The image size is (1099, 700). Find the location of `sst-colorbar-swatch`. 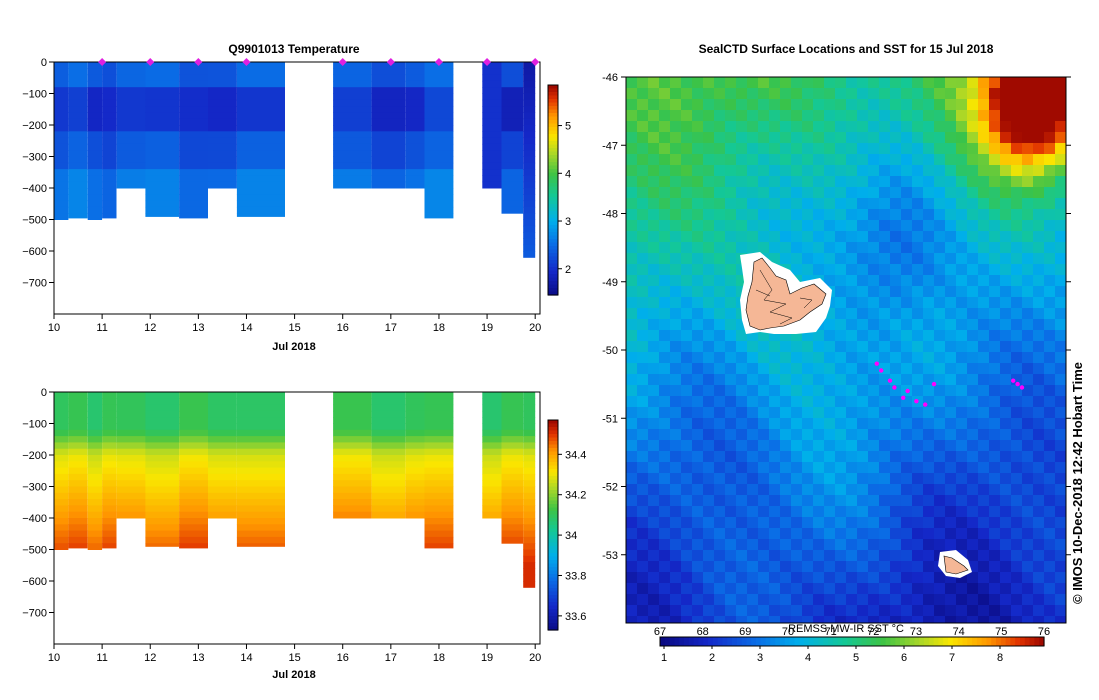

sst-colorbar-swatch is located at coordinates (797, 641).